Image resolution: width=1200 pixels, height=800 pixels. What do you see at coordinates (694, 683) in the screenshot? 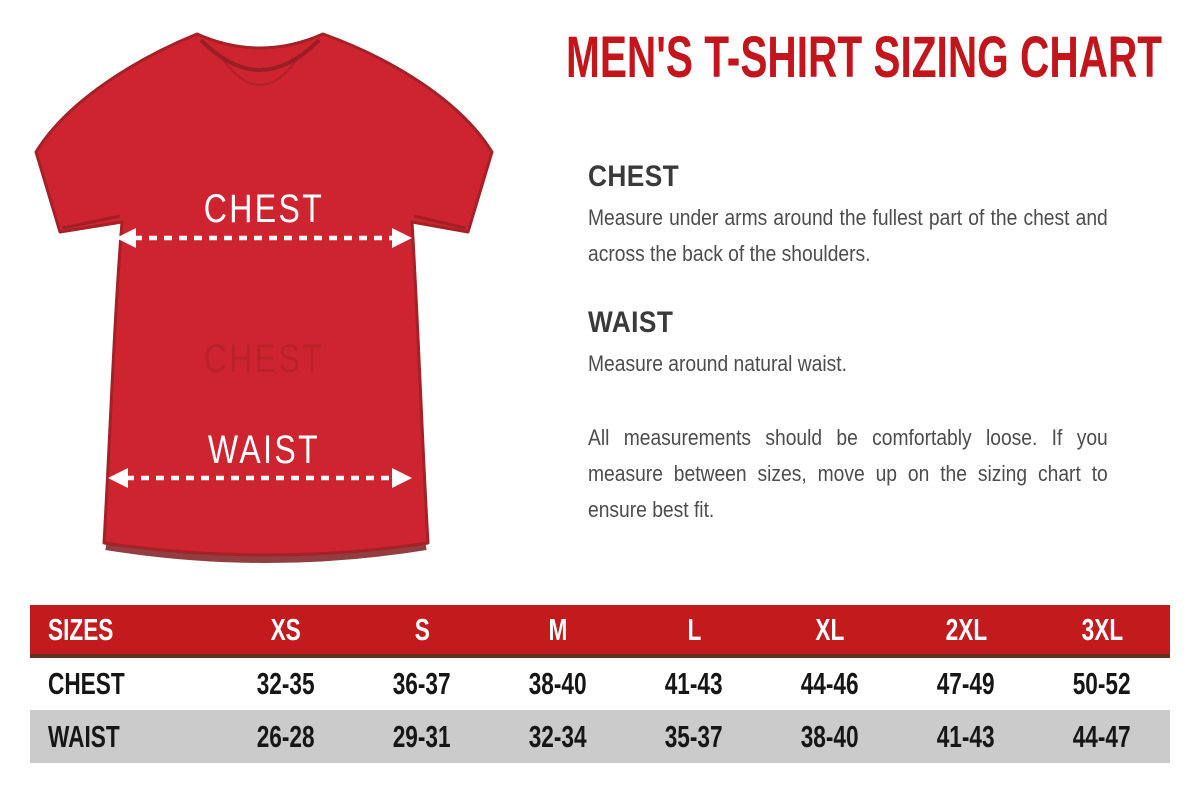
I see `chest-l: 41-43` at bounding box center [694, 683].